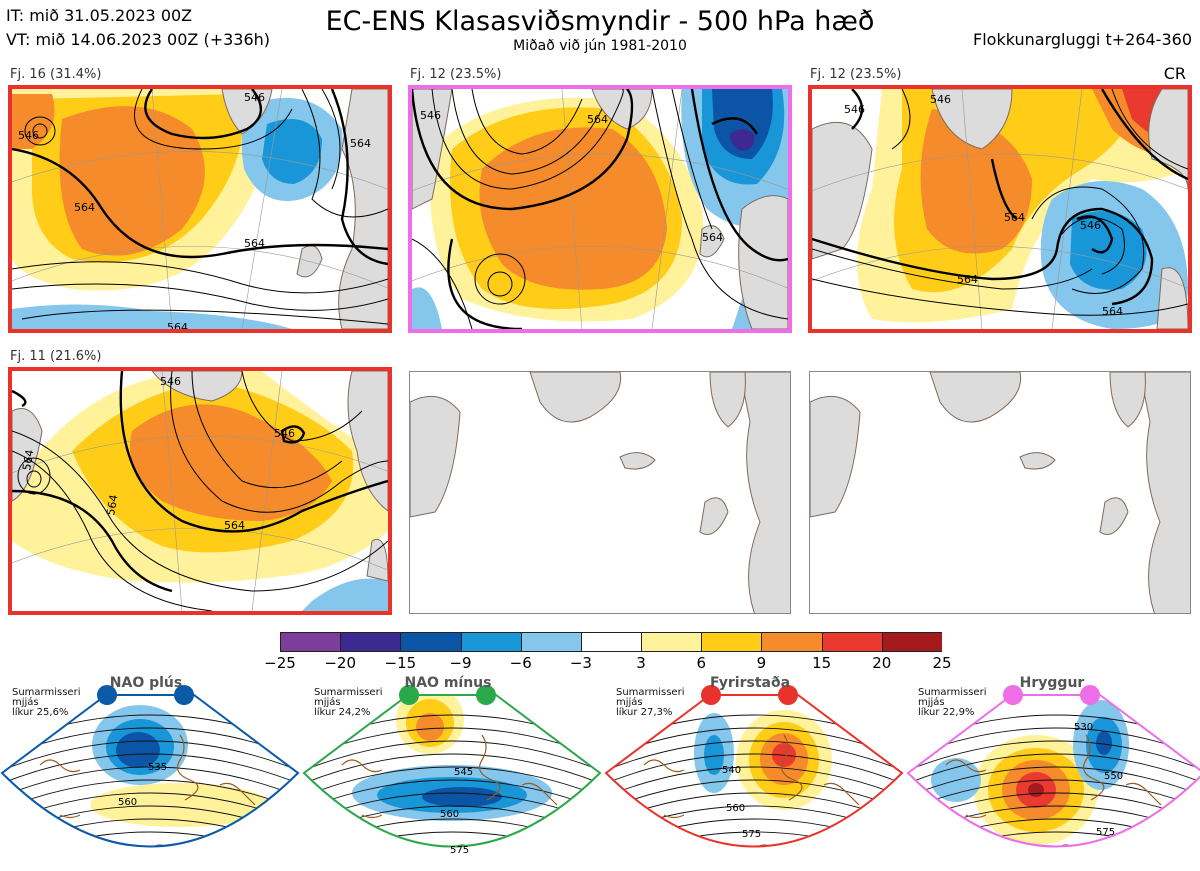 This screenshot has width=1200, height=871. What do you see at coordinates (650, 692) in the screenshot?
I see `regime-note-line: Sumarmisseri` at bounding box center [650, 692].